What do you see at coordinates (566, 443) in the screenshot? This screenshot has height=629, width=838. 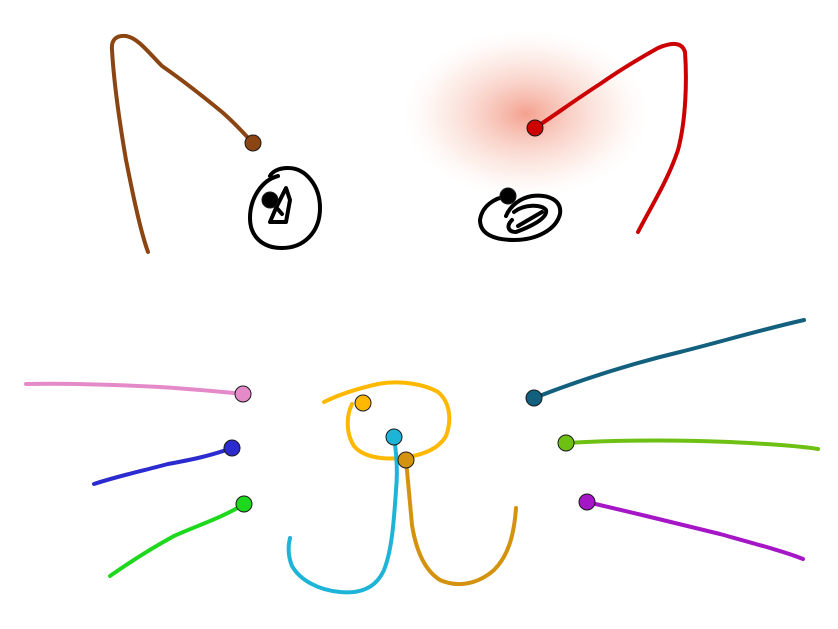 I see `whisker-right-middle-handle` at bounding box center [566, 443].